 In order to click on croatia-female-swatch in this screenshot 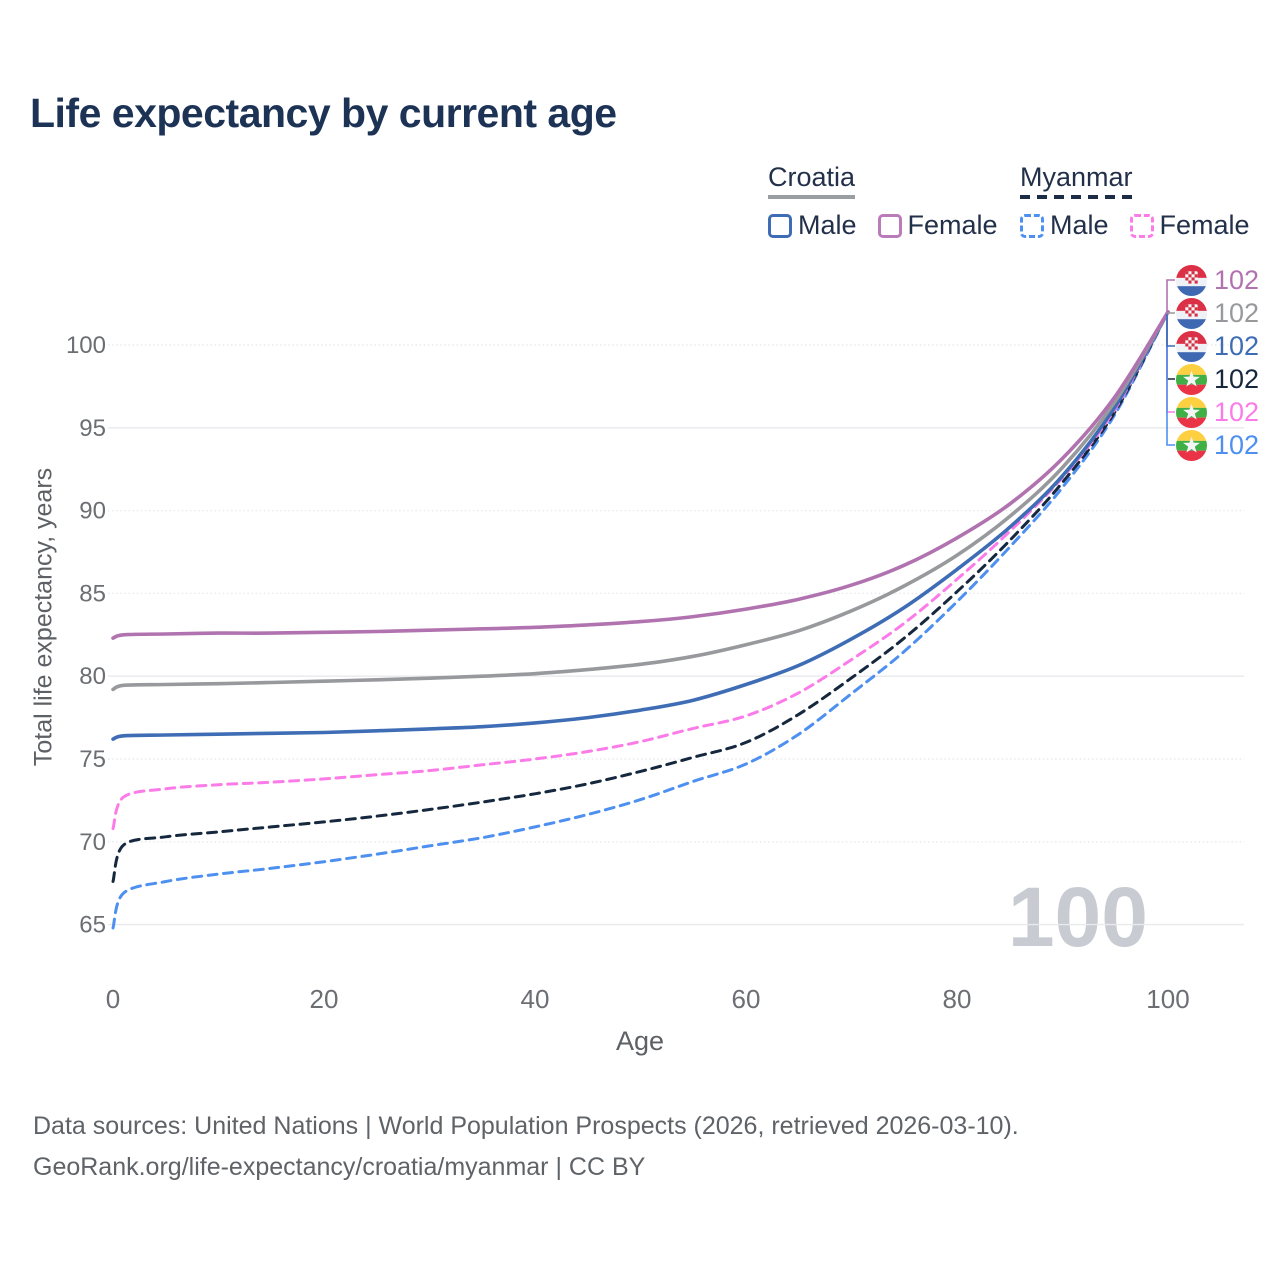, I will do `click(889, 225)`.